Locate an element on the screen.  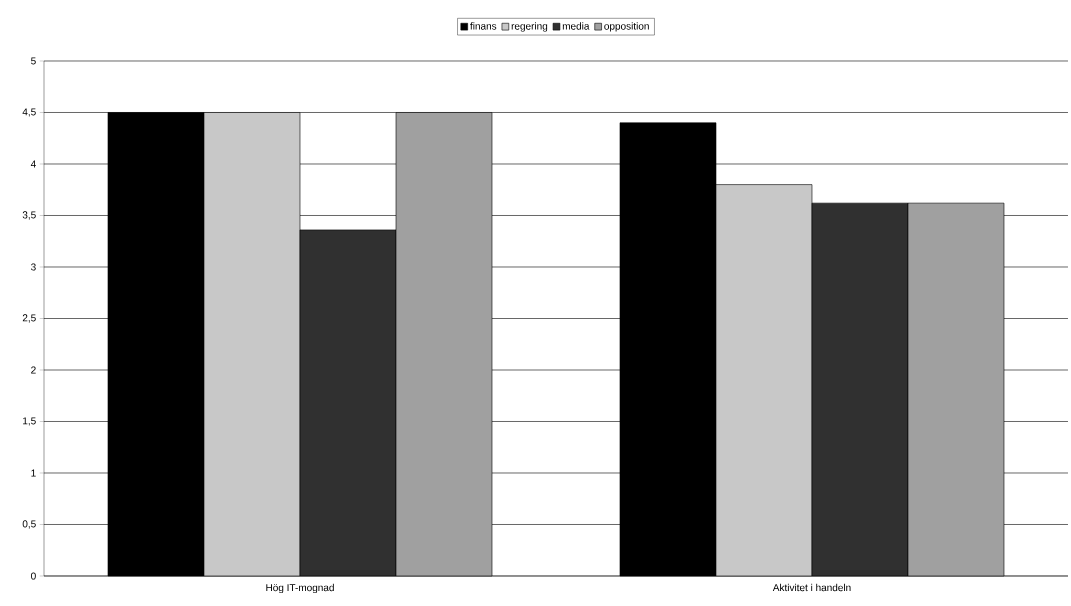
y-tick-label: 3,5 is located at coordinates (29, 215).